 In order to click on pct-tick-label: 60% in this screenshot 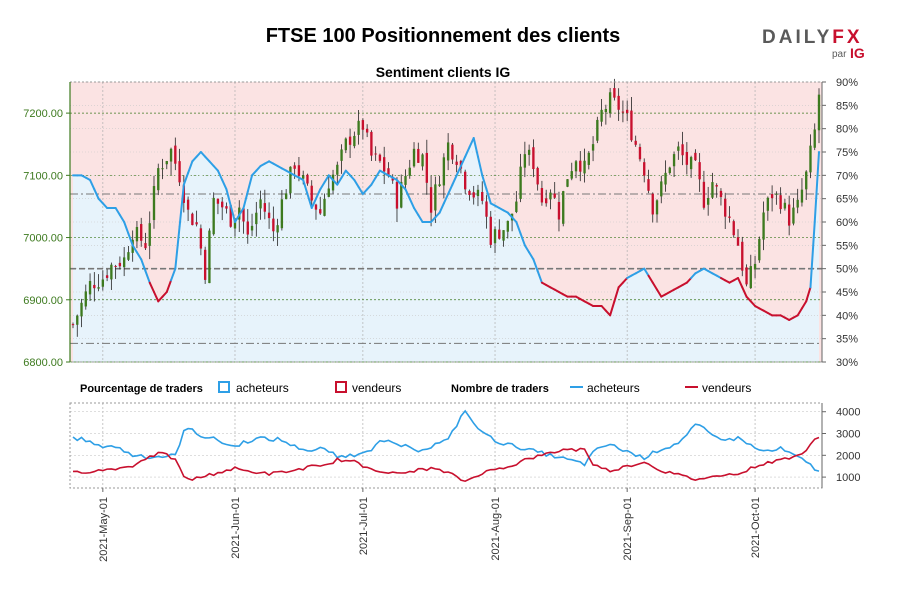, I will do `click(847, 223)`.